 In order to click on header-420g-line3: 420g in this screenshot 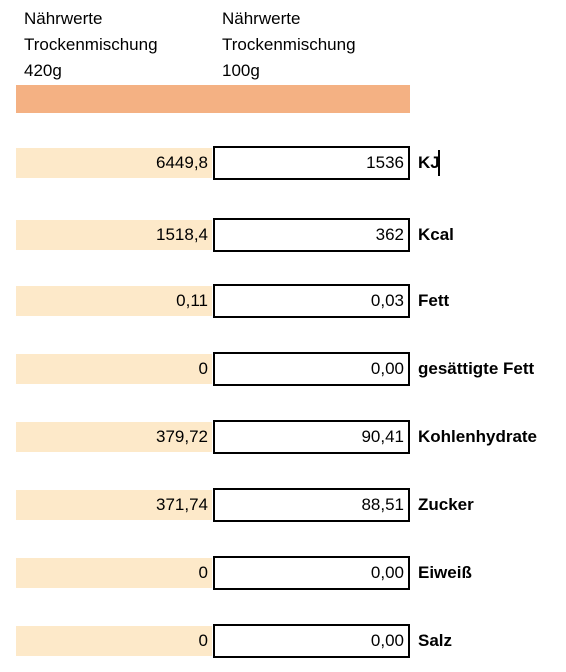, I will do `click(43, 70)`.